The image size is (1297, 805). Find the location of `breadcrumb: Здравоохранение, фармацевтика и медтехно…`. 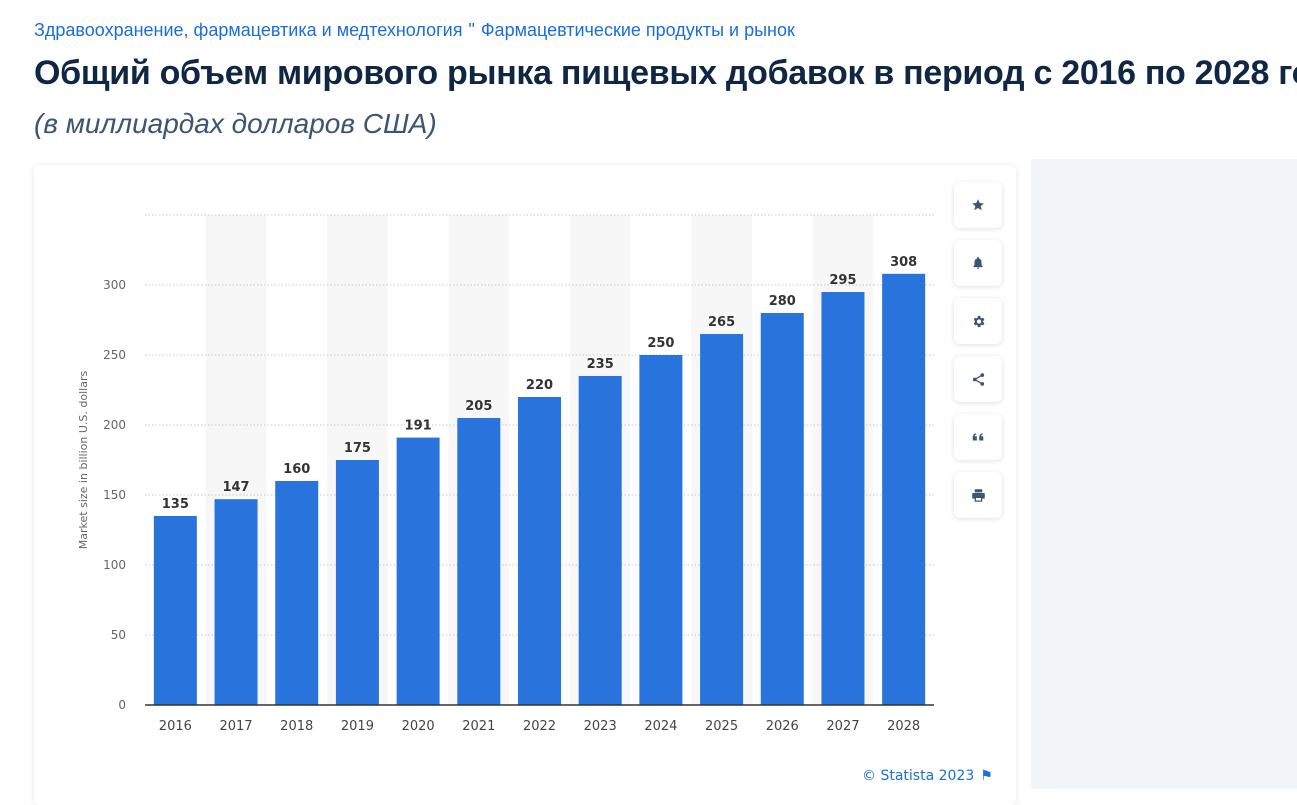

breadcrumb: Здравоохранение, фармацевтика и медтехно… is located at coordinates (414, 30).